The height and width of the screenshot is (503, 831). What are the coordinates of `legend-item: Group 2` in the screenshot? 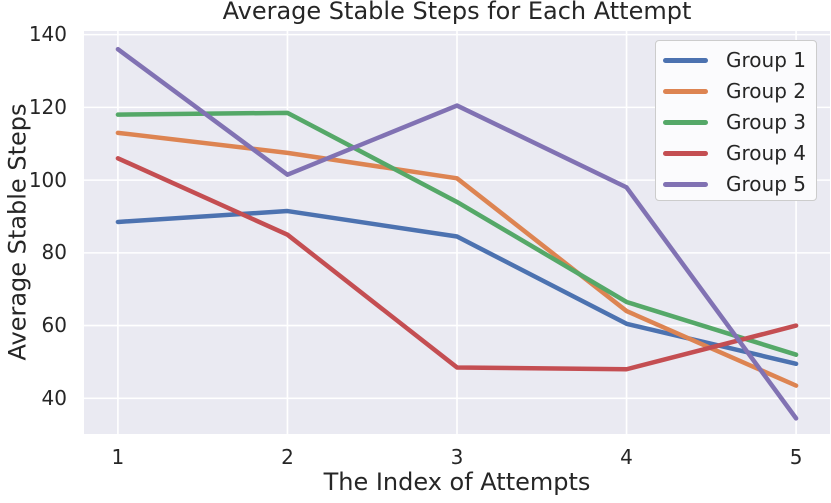 It's located at (739, 91).